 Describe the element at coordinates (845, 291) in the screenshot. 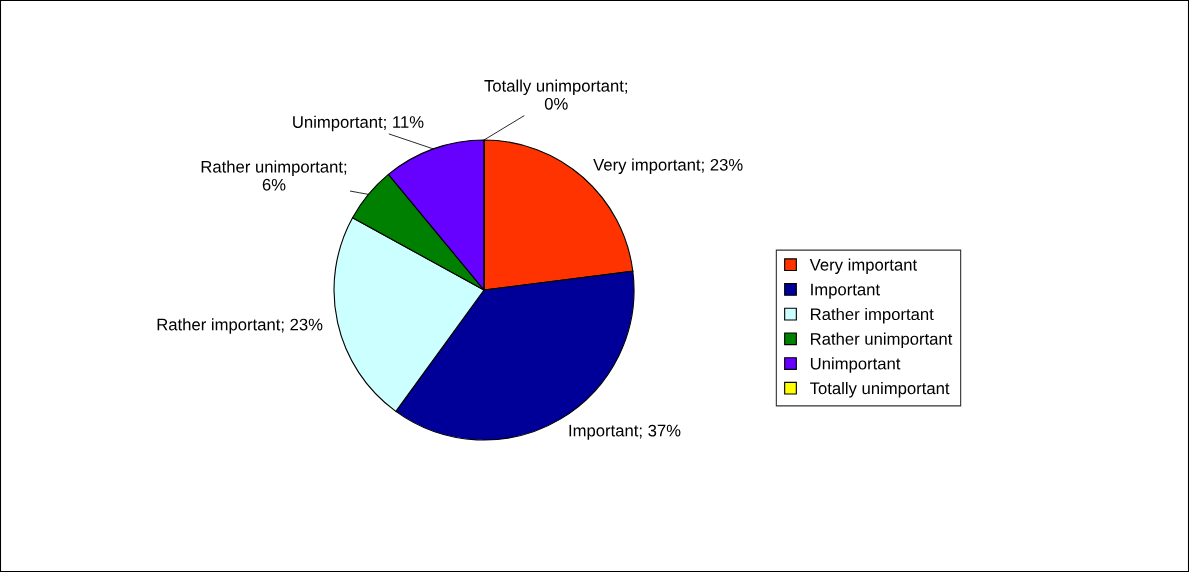

I see `legend-label: Important` at that location.